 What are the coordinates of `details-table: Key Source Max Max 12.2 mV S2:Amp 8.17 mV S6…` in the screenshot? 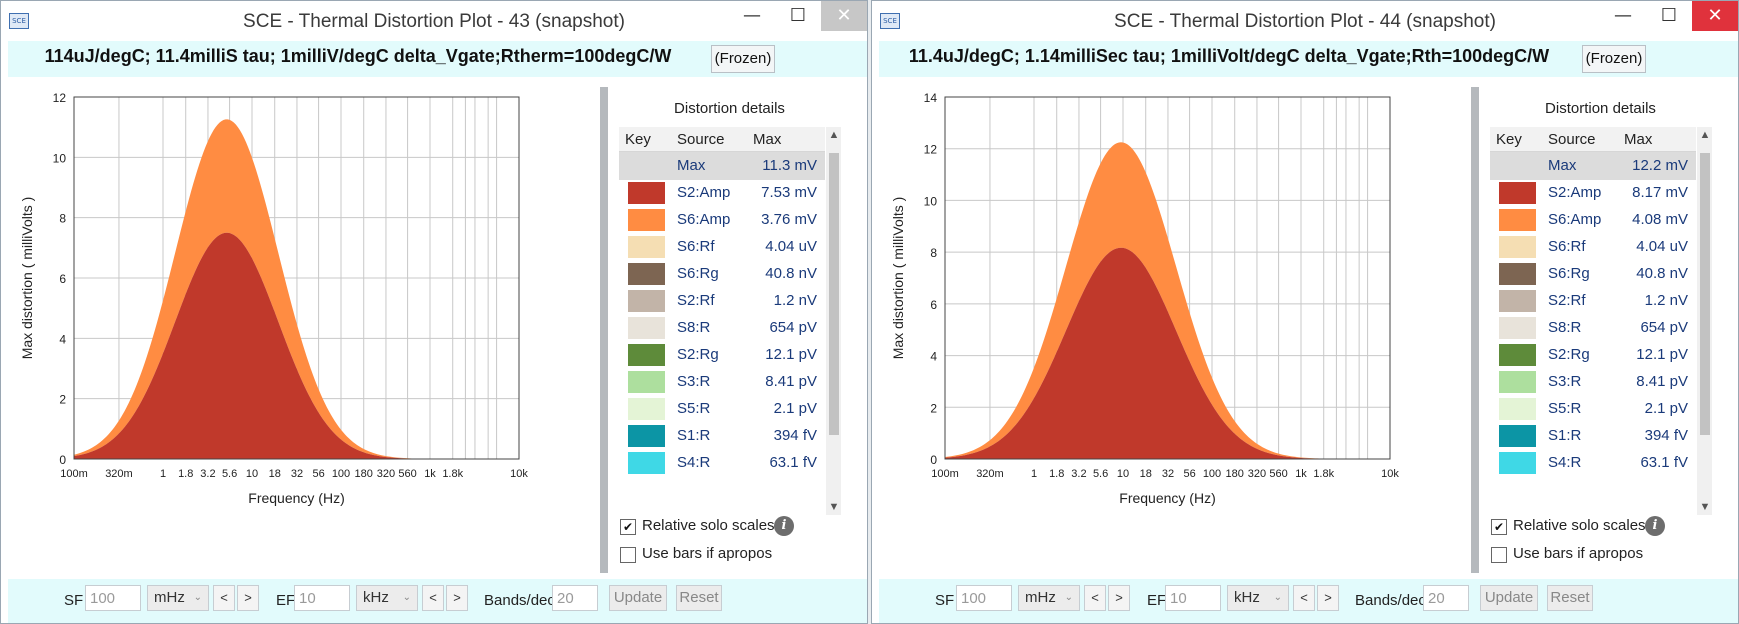 It's located at (1601, 322).